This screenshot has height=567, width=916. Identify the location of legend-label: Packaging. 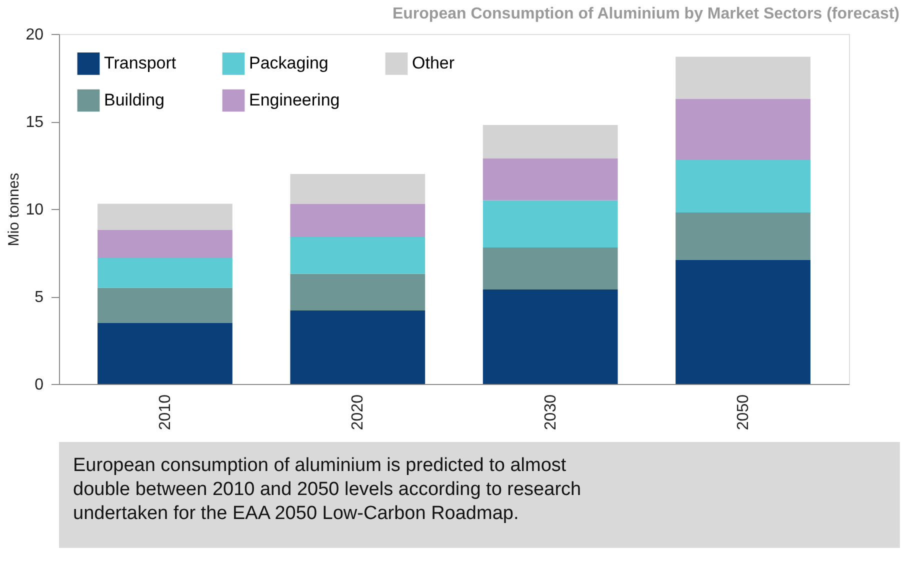
(288, 63).